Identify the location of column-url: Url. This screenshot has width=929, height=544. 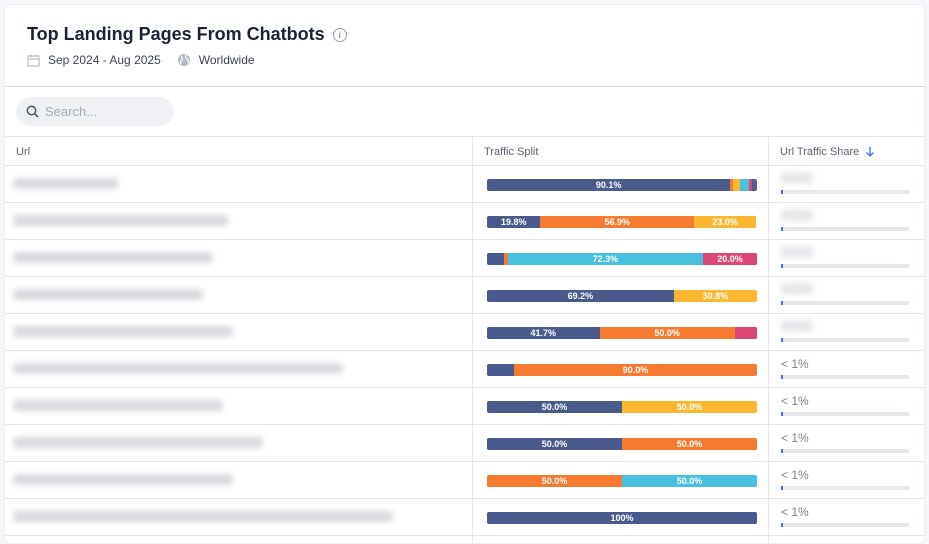
(23, 151).